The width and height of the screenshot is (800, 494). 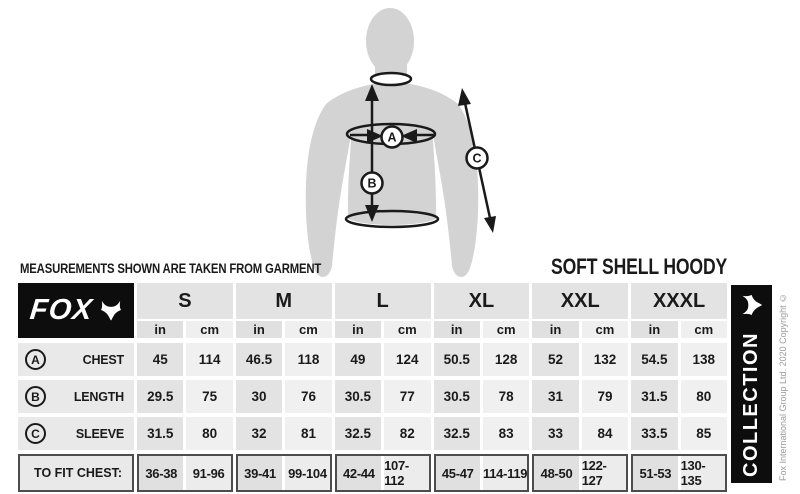 What do you see at coordinates (457, 473) in the screenshot?
I see `fit-xl-in: 45-47` at bounding box center [457, 473].